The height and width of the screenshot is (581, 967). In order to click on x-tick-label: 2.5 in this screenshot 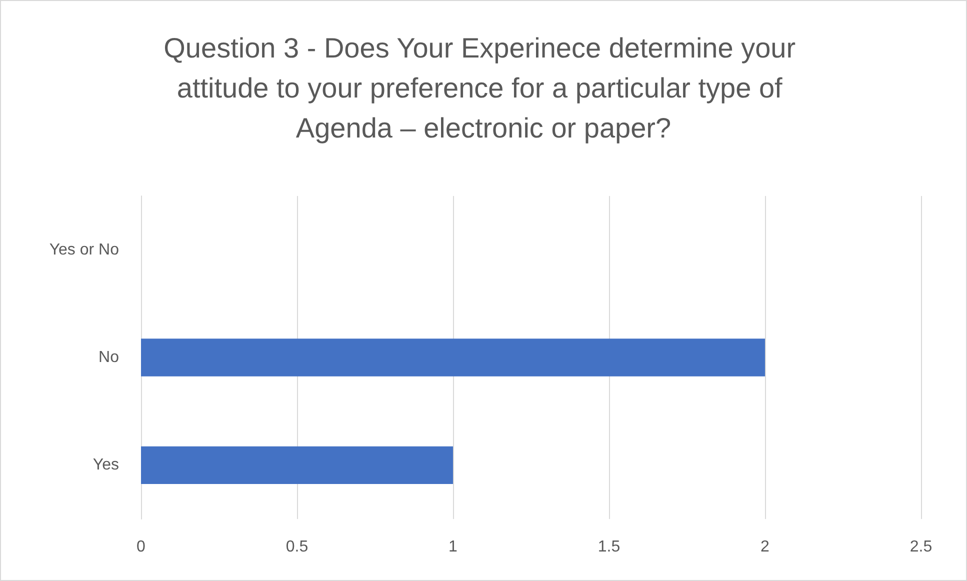, I will do `click(921, 547)`.